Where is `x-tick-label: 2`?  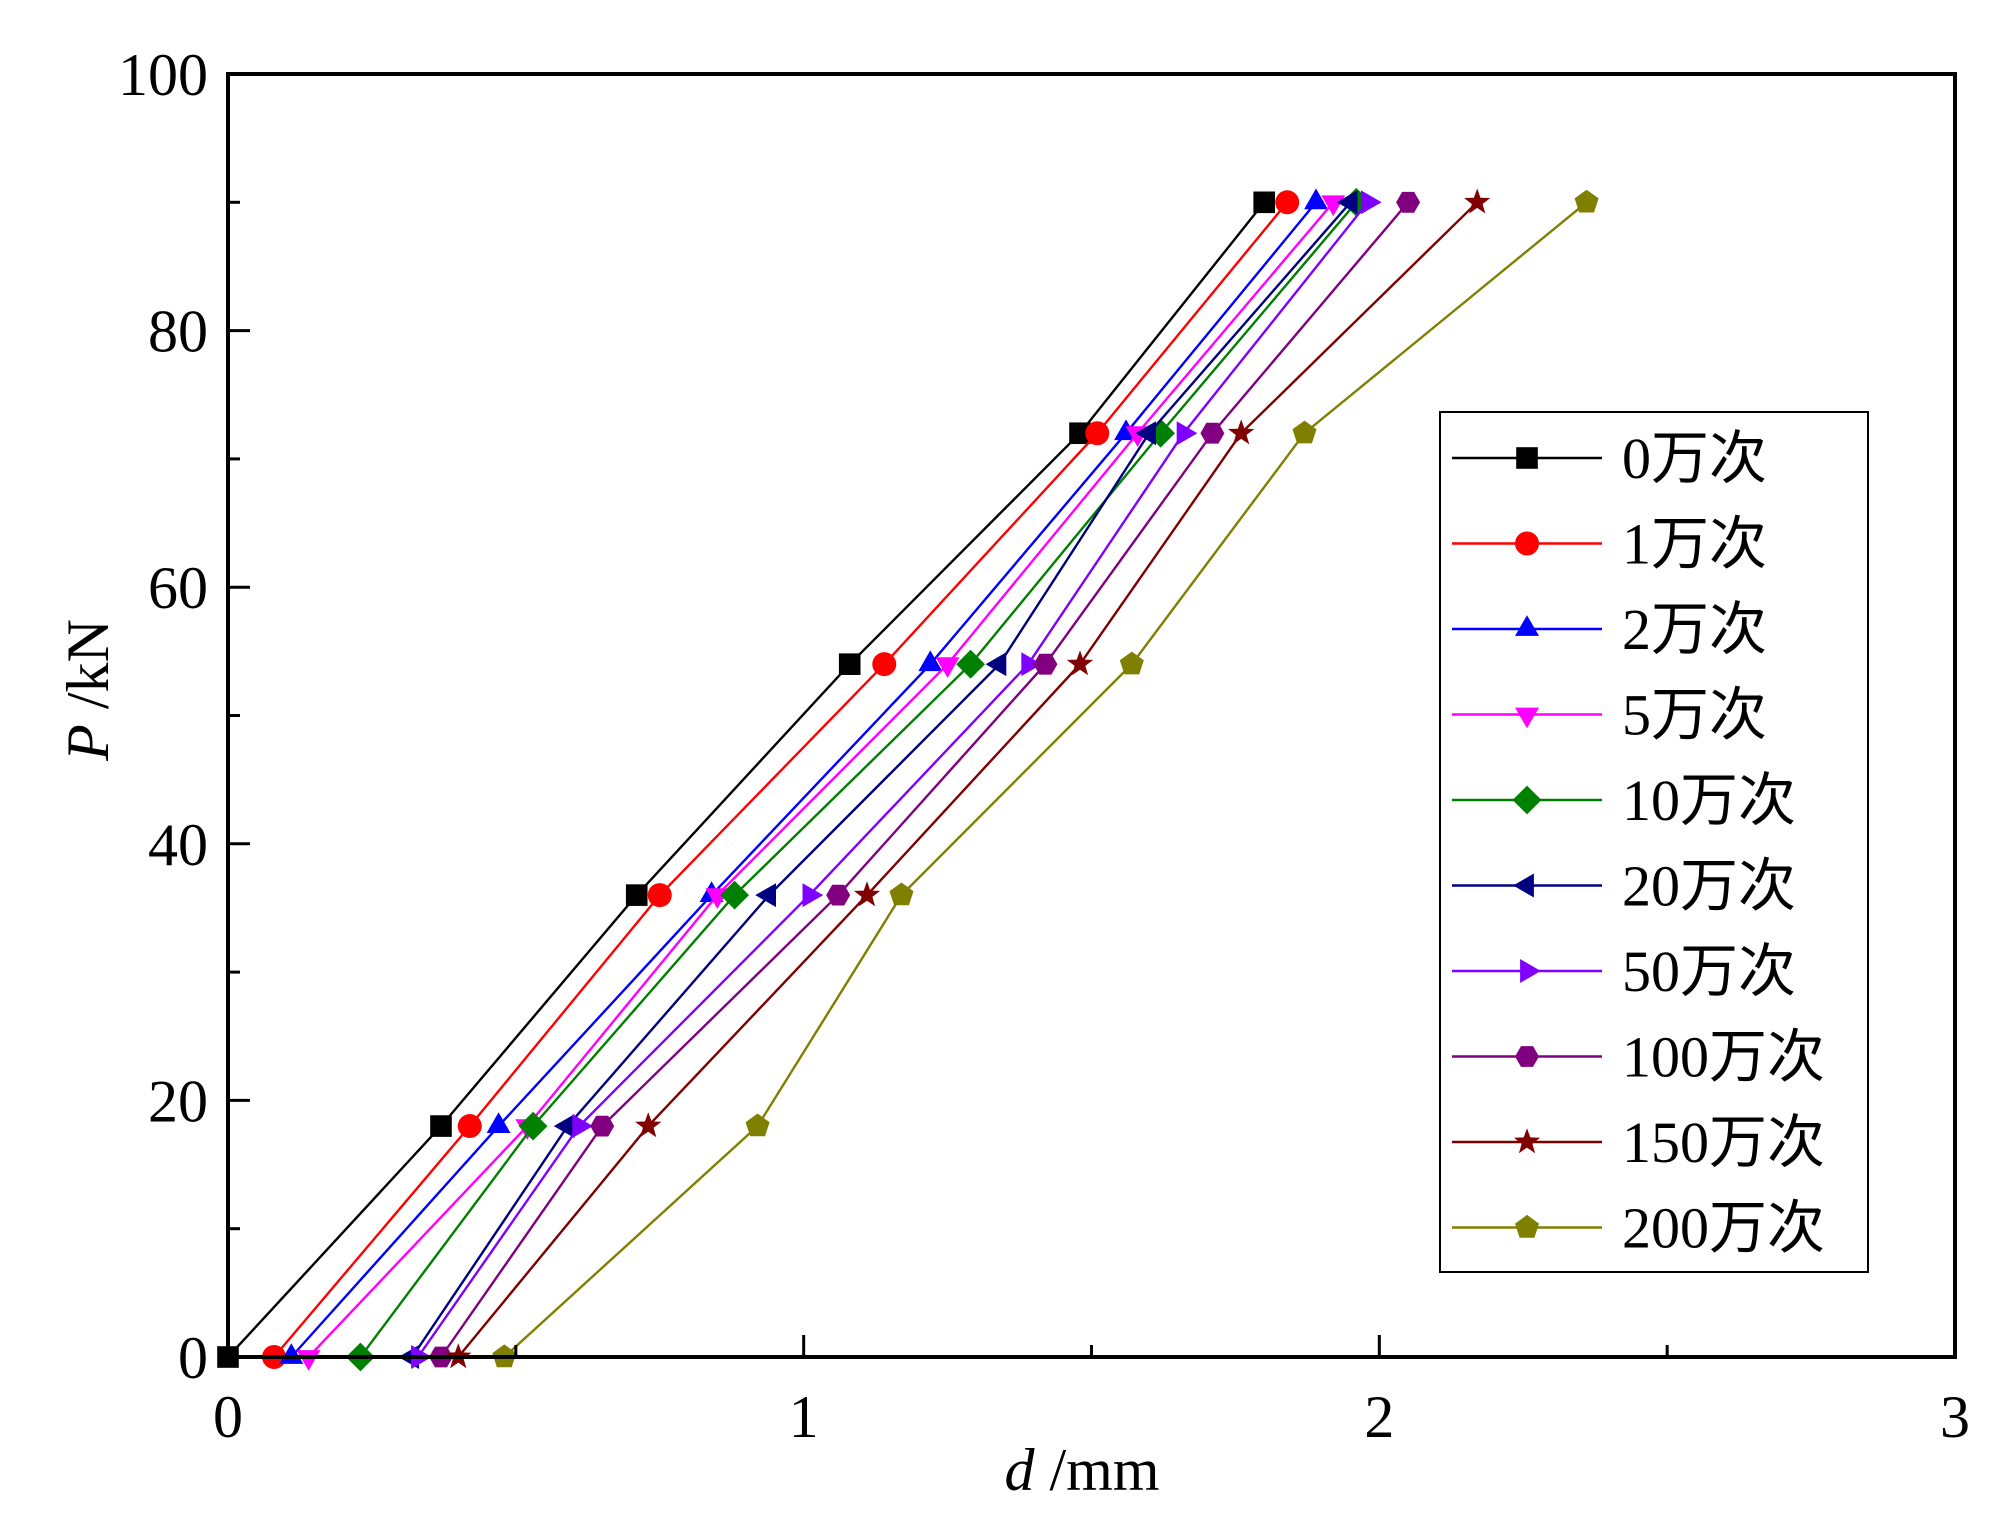 x-tick-label: 2 is located at coordinates (1379, 1417).